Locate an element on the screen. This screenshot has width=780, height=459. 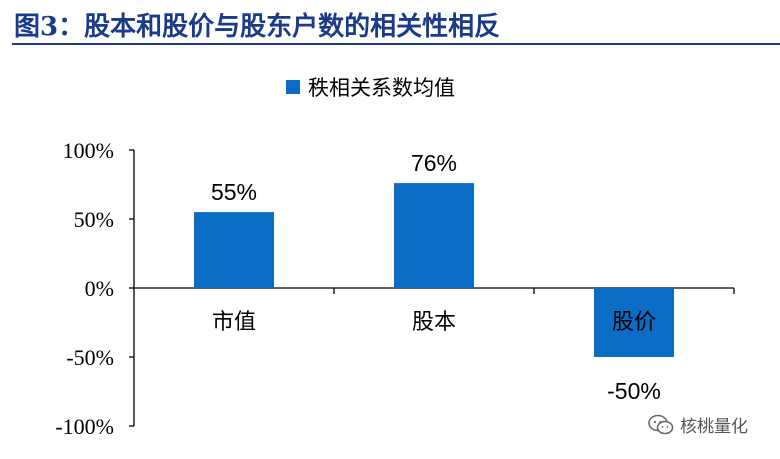
x-tick-label: 股本 is located at coordinates (434, 322).